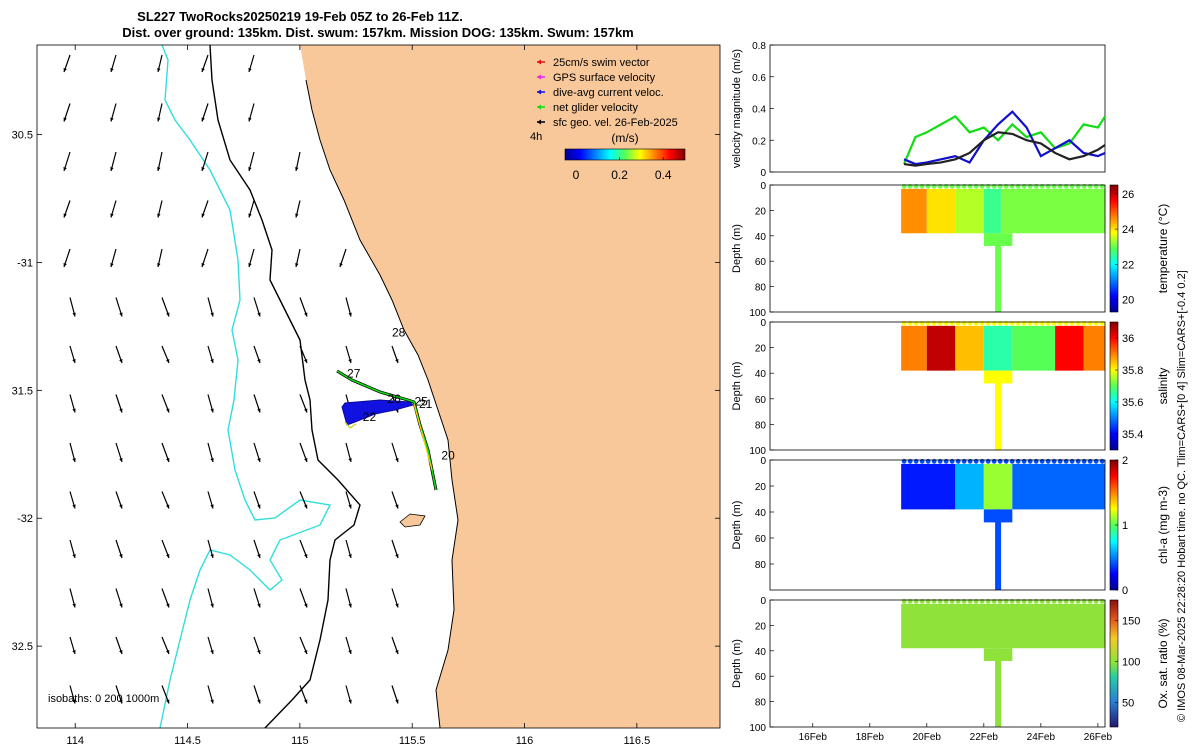 The height and width of the screenshot is (750, 1200). What do you see at coordinates (625, 154) in the screenshot?
I see `speed-colorbar` at bounding box center [625, 154].